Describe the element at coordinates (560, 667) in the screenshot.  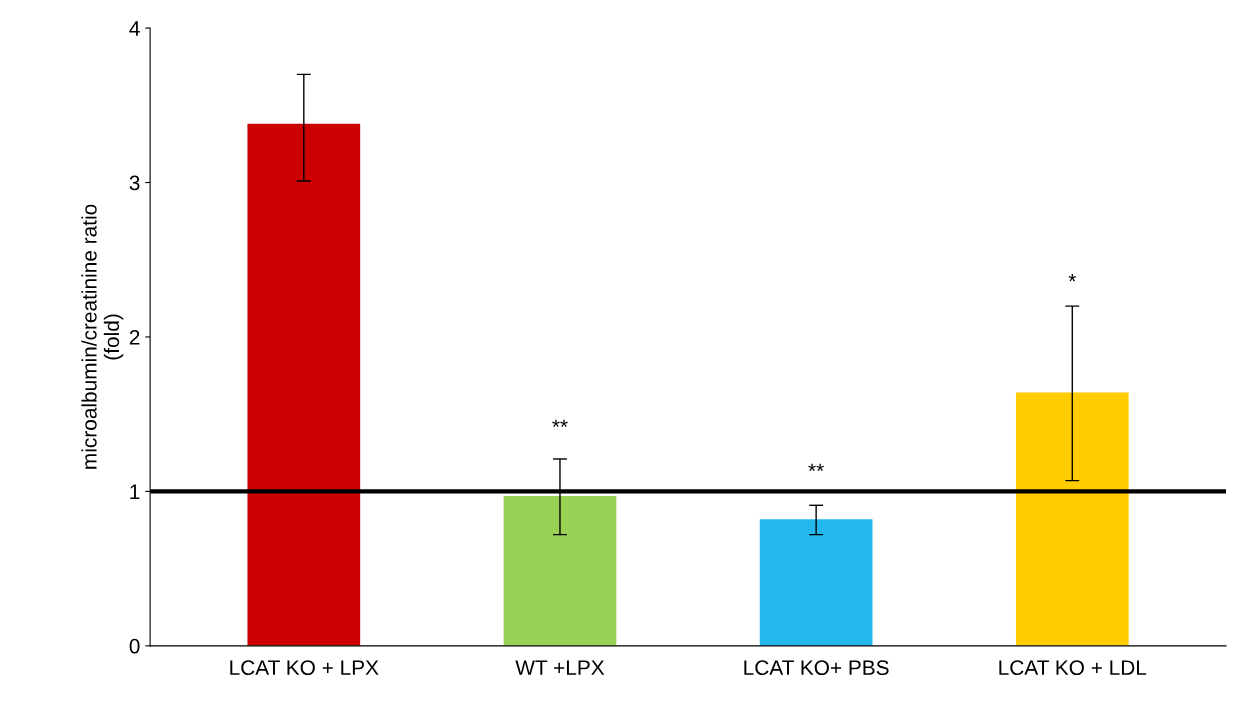
I see `x-tick-label: WT +LPX` at that location.